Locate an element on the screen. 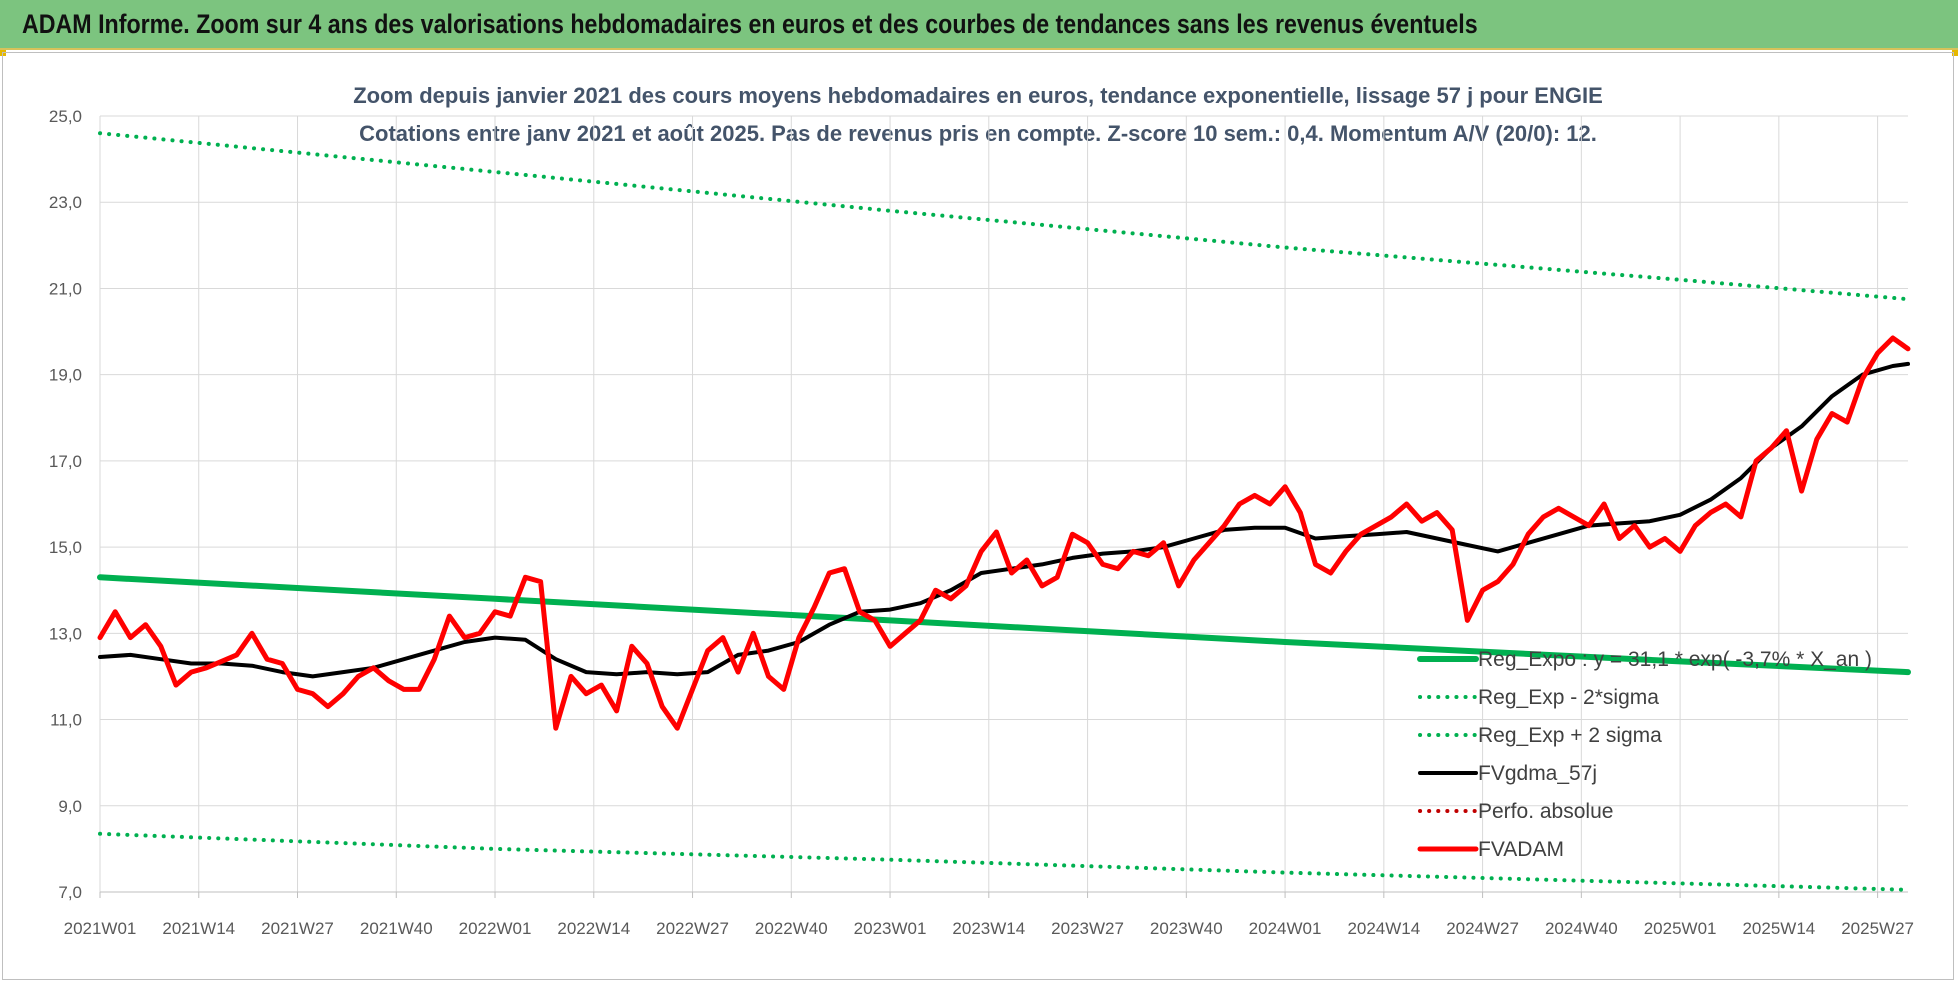  y-tick-label: 7,0 is located at coordinates (70, 892).